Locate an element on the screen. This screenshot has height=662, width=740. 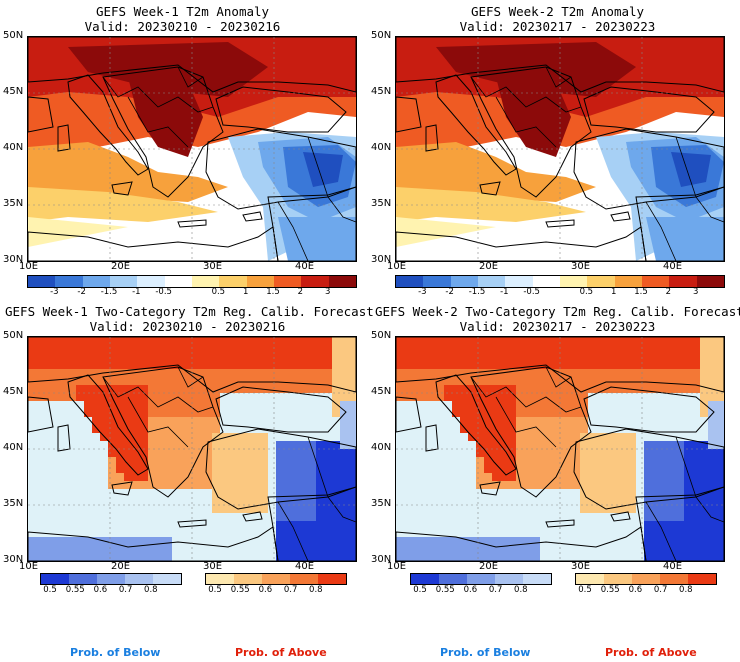
prob-tick-3-4: 0.8 is located at coordinates (686, 590).